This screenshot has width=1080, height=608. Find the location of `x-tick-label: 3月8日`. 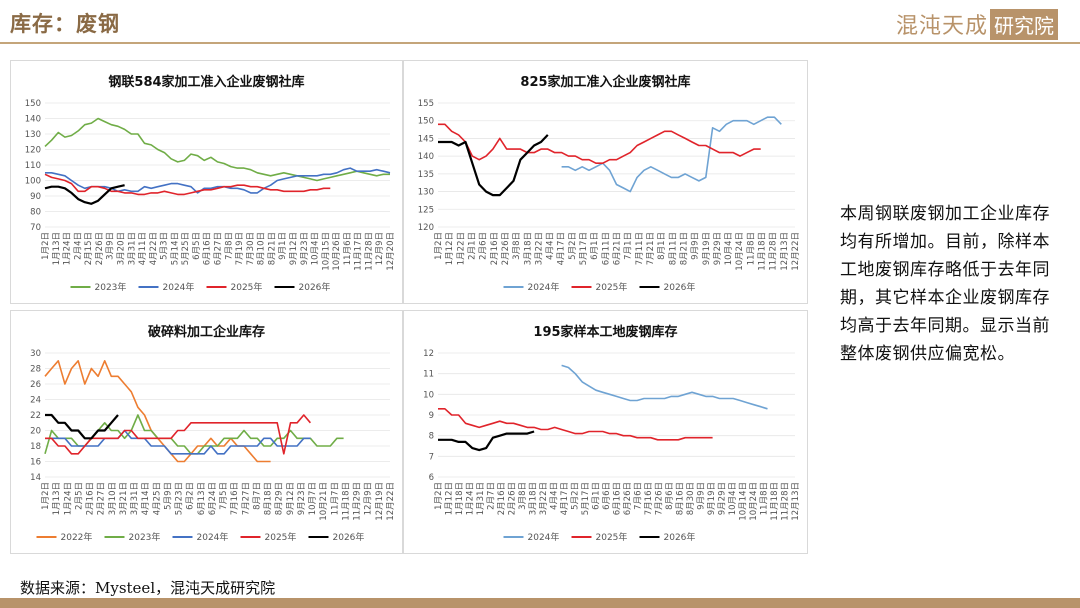

x-tick-label: 3月8日 is located at coordinates (517, 246).